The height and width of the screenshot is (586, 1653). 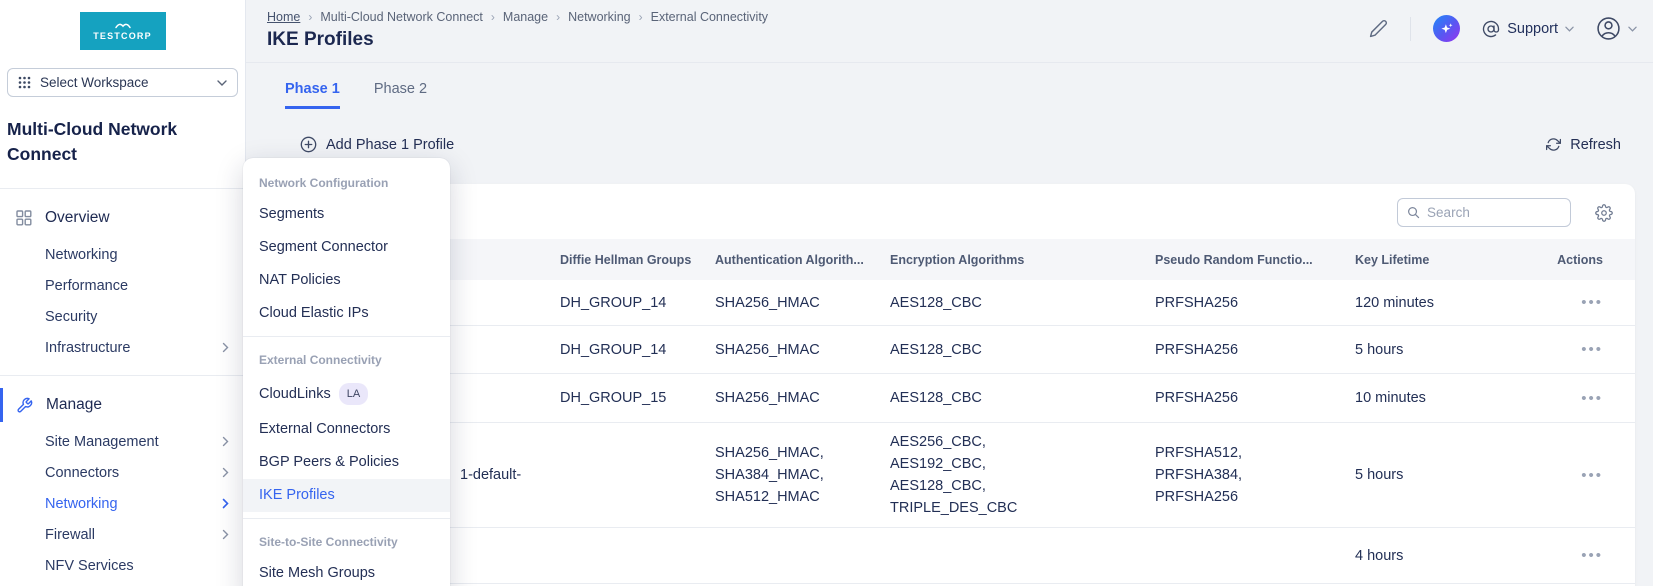 I want to click on sidebar-item-site-management: Site Management, so click(x=122, y=441).